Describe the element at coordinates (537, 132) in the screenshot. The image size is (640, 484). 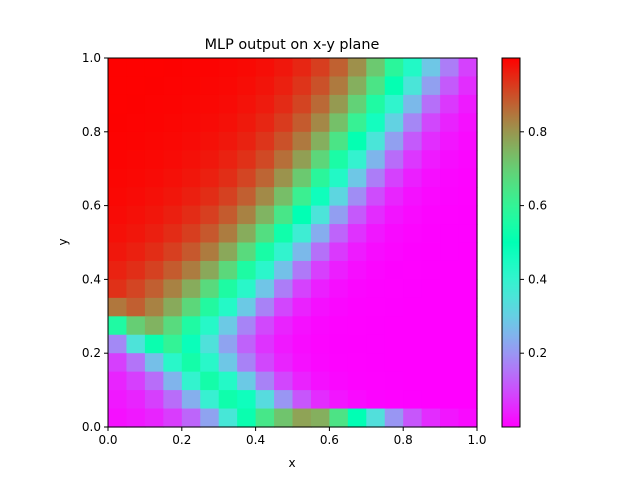
I see `colorbar-tick-label: 0.8` at that location.